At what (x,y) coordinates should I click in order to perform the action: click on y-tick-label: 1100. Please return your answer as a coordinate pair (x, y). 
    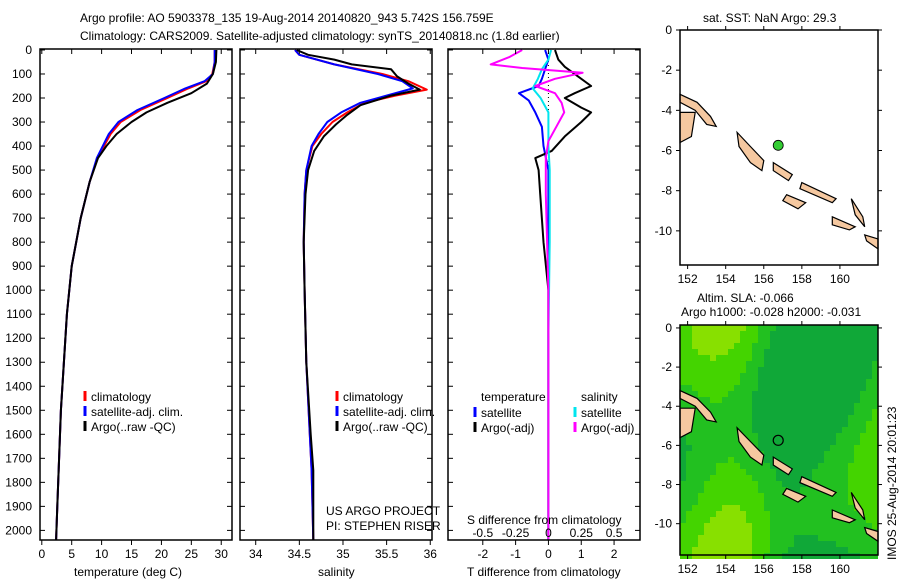
    Looking at the image, I should click on (19, 314).